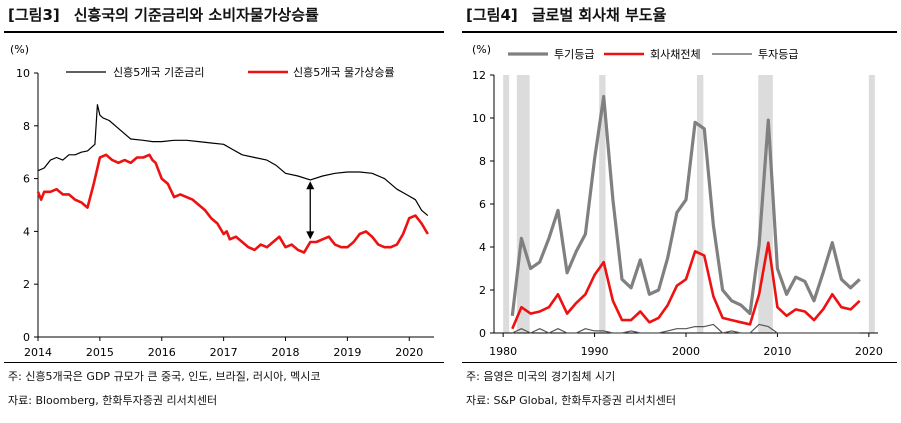  What do you see at coordinates (19, 49) in the screenshot?
I see `left-y-unit: (%)` at bounding box center [19, 49].